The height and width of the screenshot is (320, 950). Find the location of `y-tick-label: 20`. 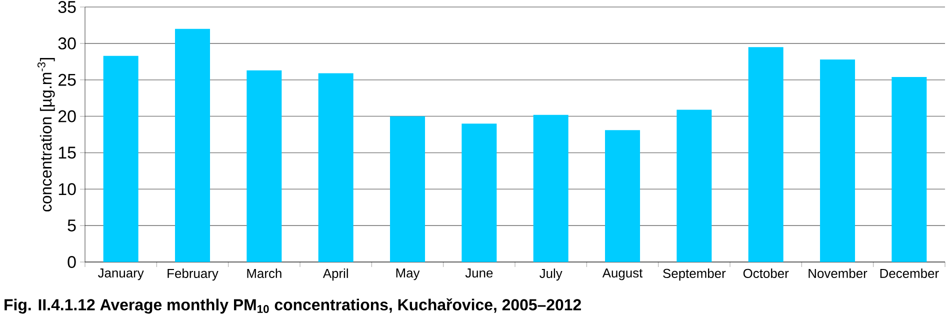

y-tick-label: 20 is located at coordinates (67, 116).